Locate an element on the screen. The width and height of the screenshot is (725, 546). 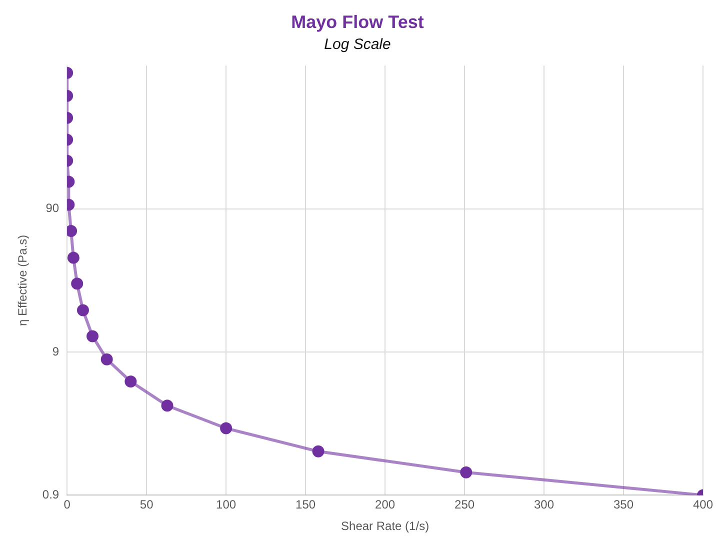
x-tick-label: 100 is located at coordinates (226, 505).